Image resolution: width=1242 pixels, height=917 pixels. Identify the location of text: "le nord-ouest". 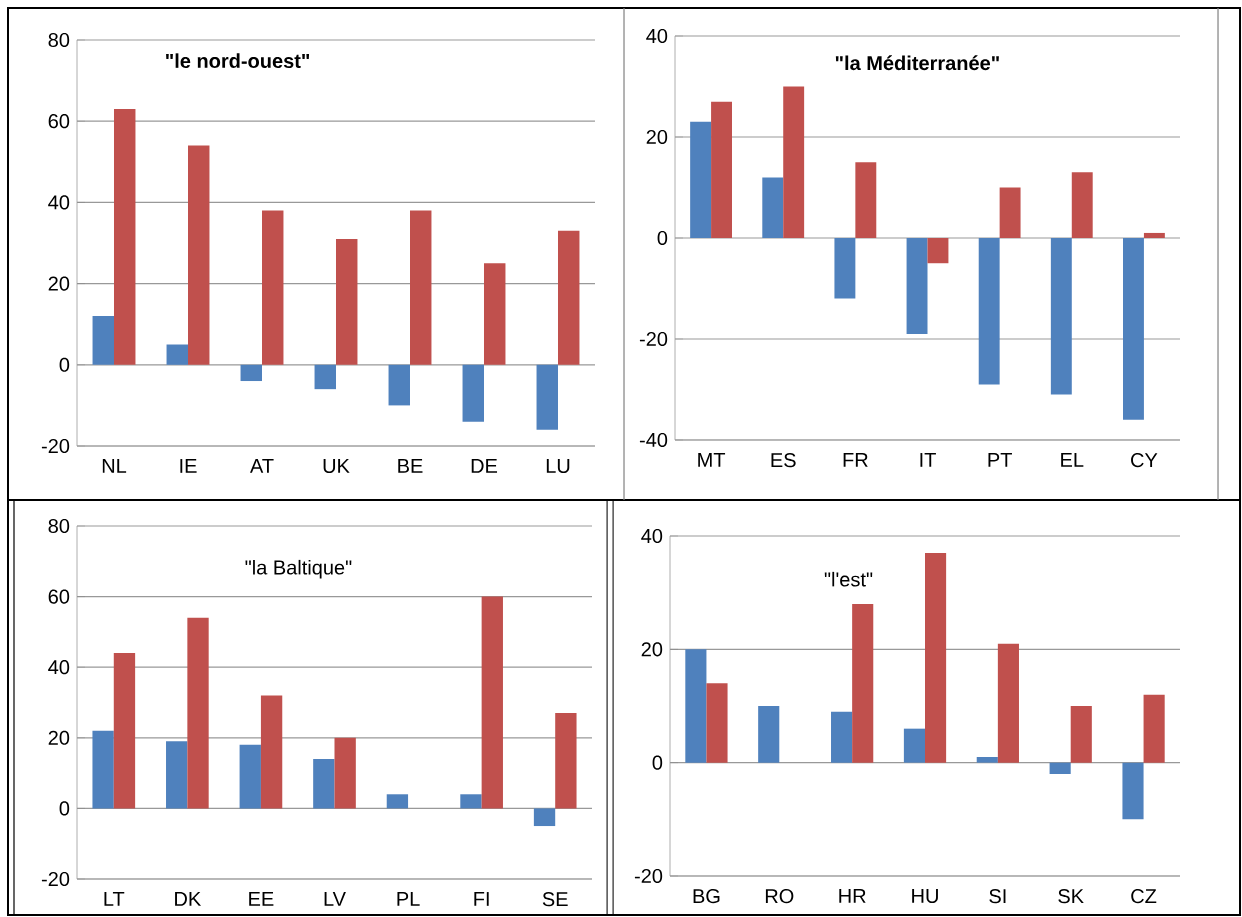
(238, 61).